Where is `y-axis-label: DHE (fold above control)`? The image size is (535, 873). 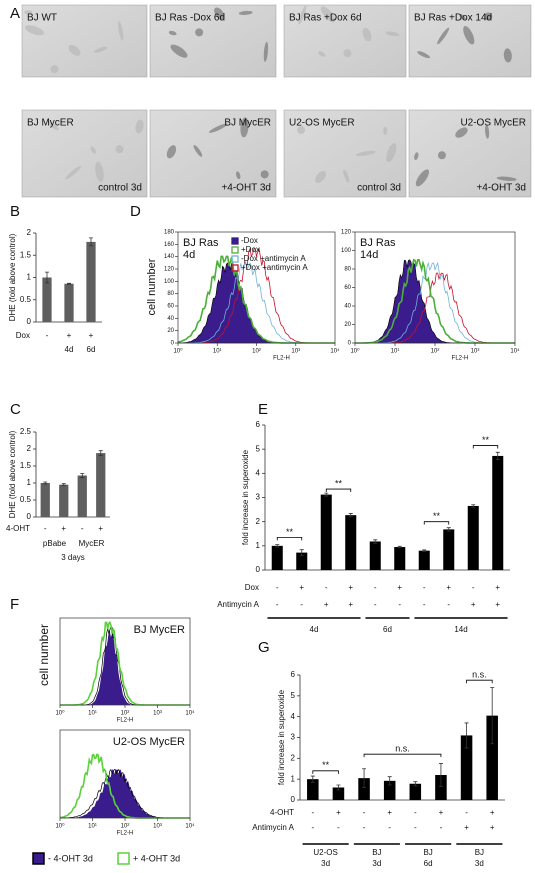 y-axis-label: DHE (fold above control) is located at coordinates (12, 277).